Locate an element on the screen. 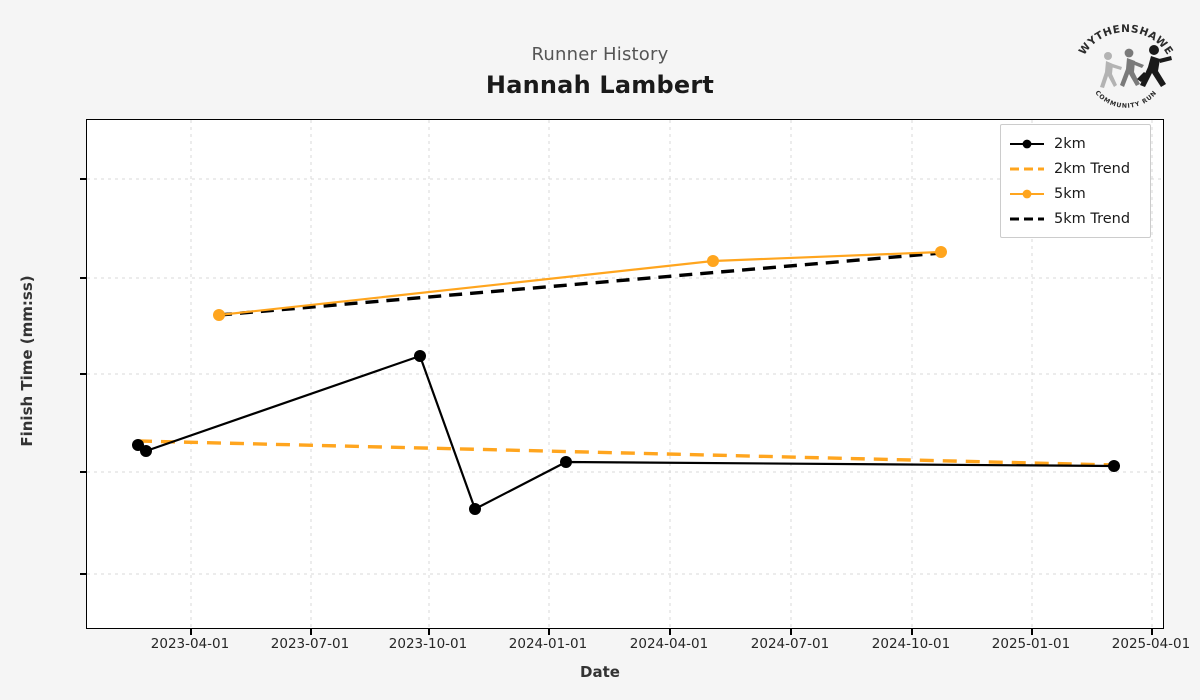  runner-silhouette-dark-icon is located at coordinates (1154, 66).